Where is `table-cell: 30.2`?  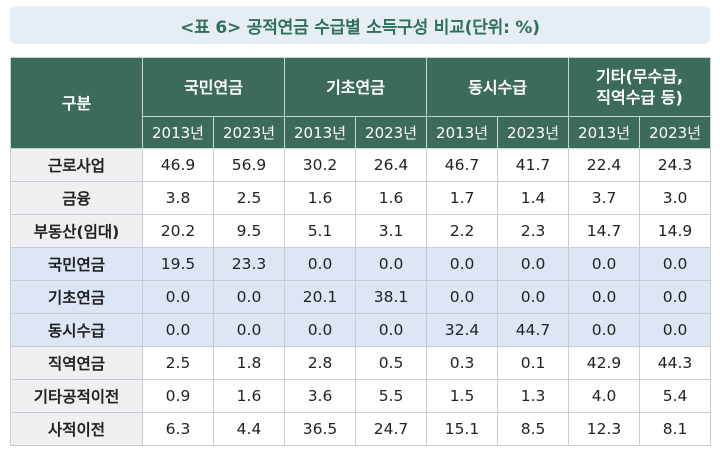
table-cell: 30.2 is located at coordinates (320, 165).